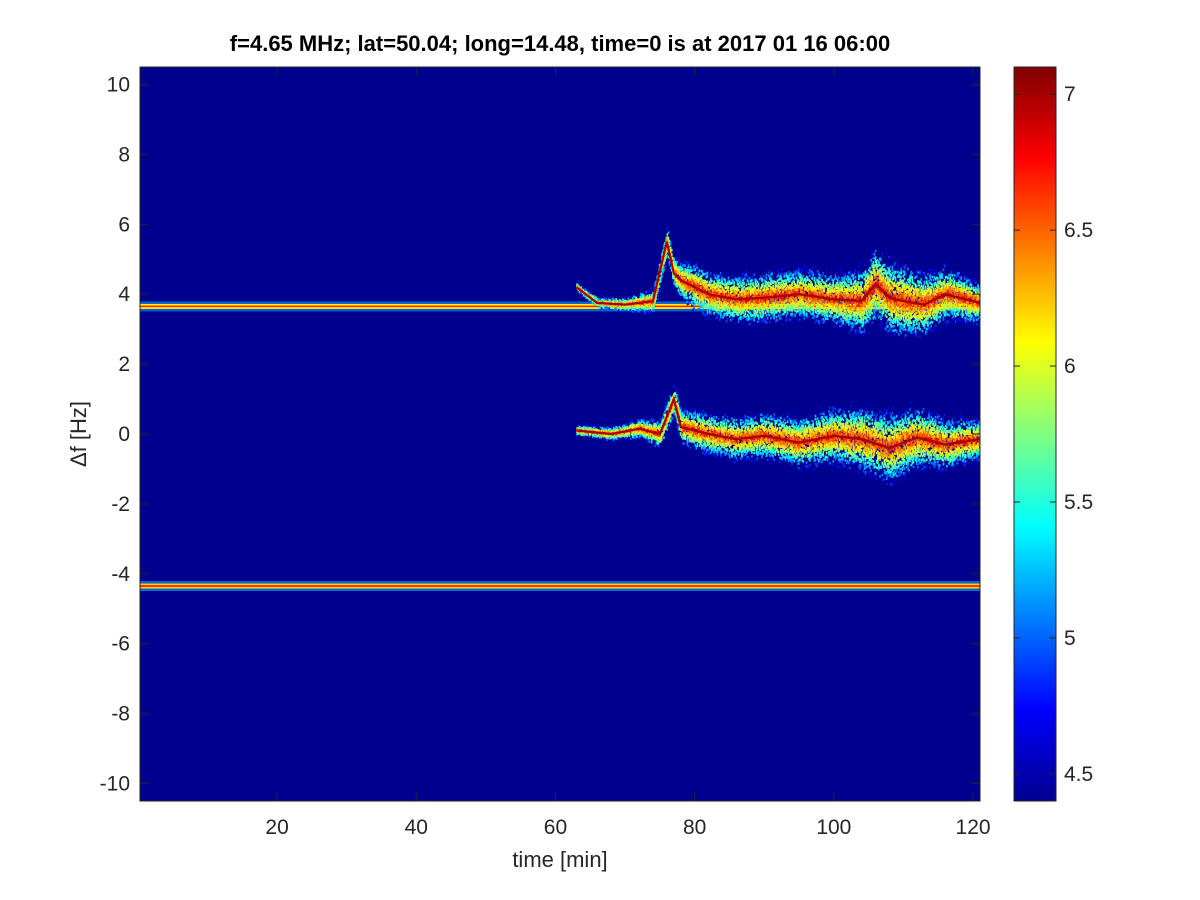  Describe the element at coordinates (1078, 230) in the screenshot. I see `colorbar-tick-label-6.5: 6.5` at that location.